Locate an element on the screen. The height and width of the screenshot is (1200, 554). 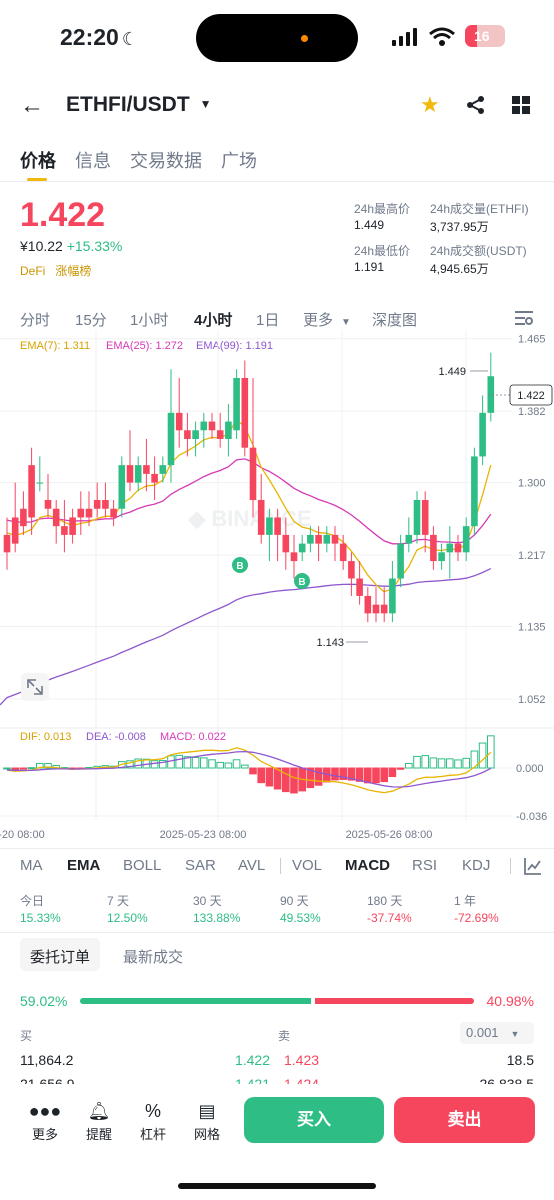
favorite-star-icon: ★ is located at coordinates (430, 104).